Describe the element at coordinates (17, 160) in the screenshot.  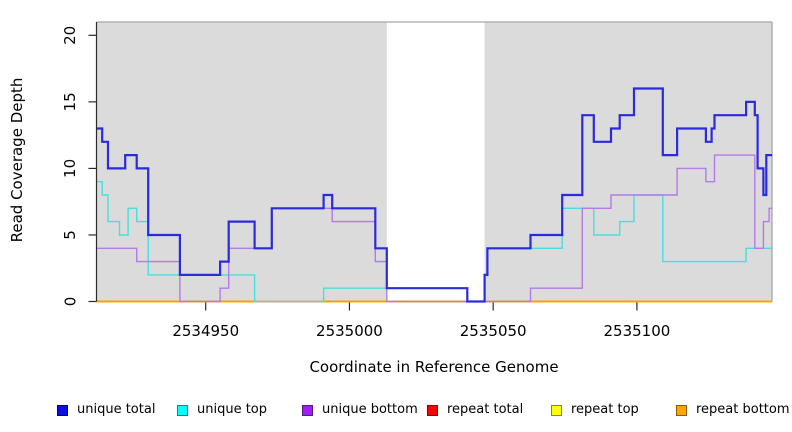
I see `y-axis-title: Read Coverage Depth` at that location.